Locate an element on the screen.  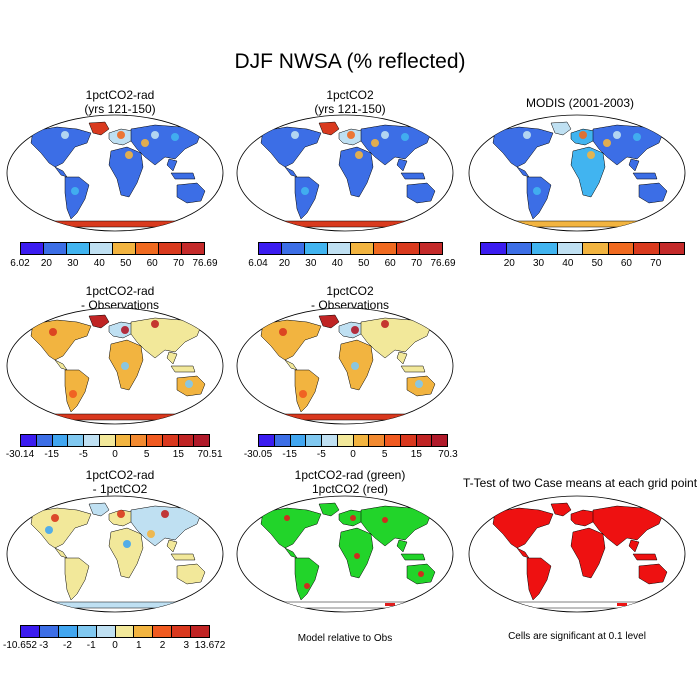
map-1pctco2 is located at coordinates (345, 173).